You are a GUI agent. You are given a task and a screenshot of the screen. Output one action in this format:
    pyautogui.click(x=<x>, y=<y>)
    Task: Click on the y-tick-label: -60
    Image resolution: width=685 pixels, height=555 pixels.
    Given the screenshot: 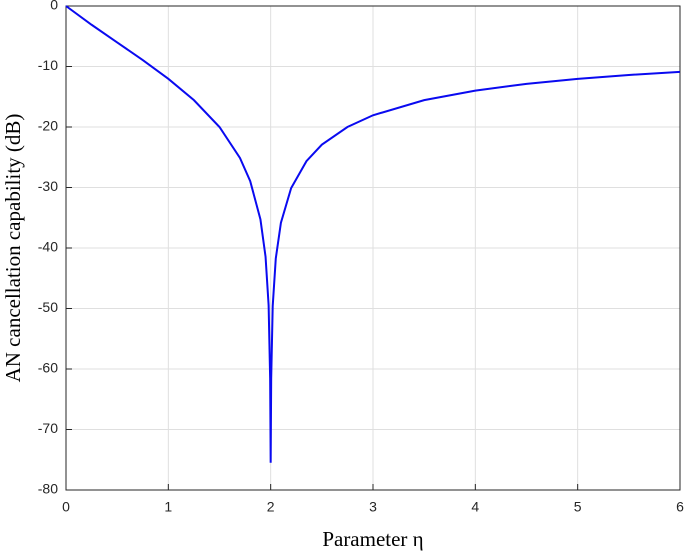 What is the action you would take?
    pyautogui.click(x=48, y=368)
    